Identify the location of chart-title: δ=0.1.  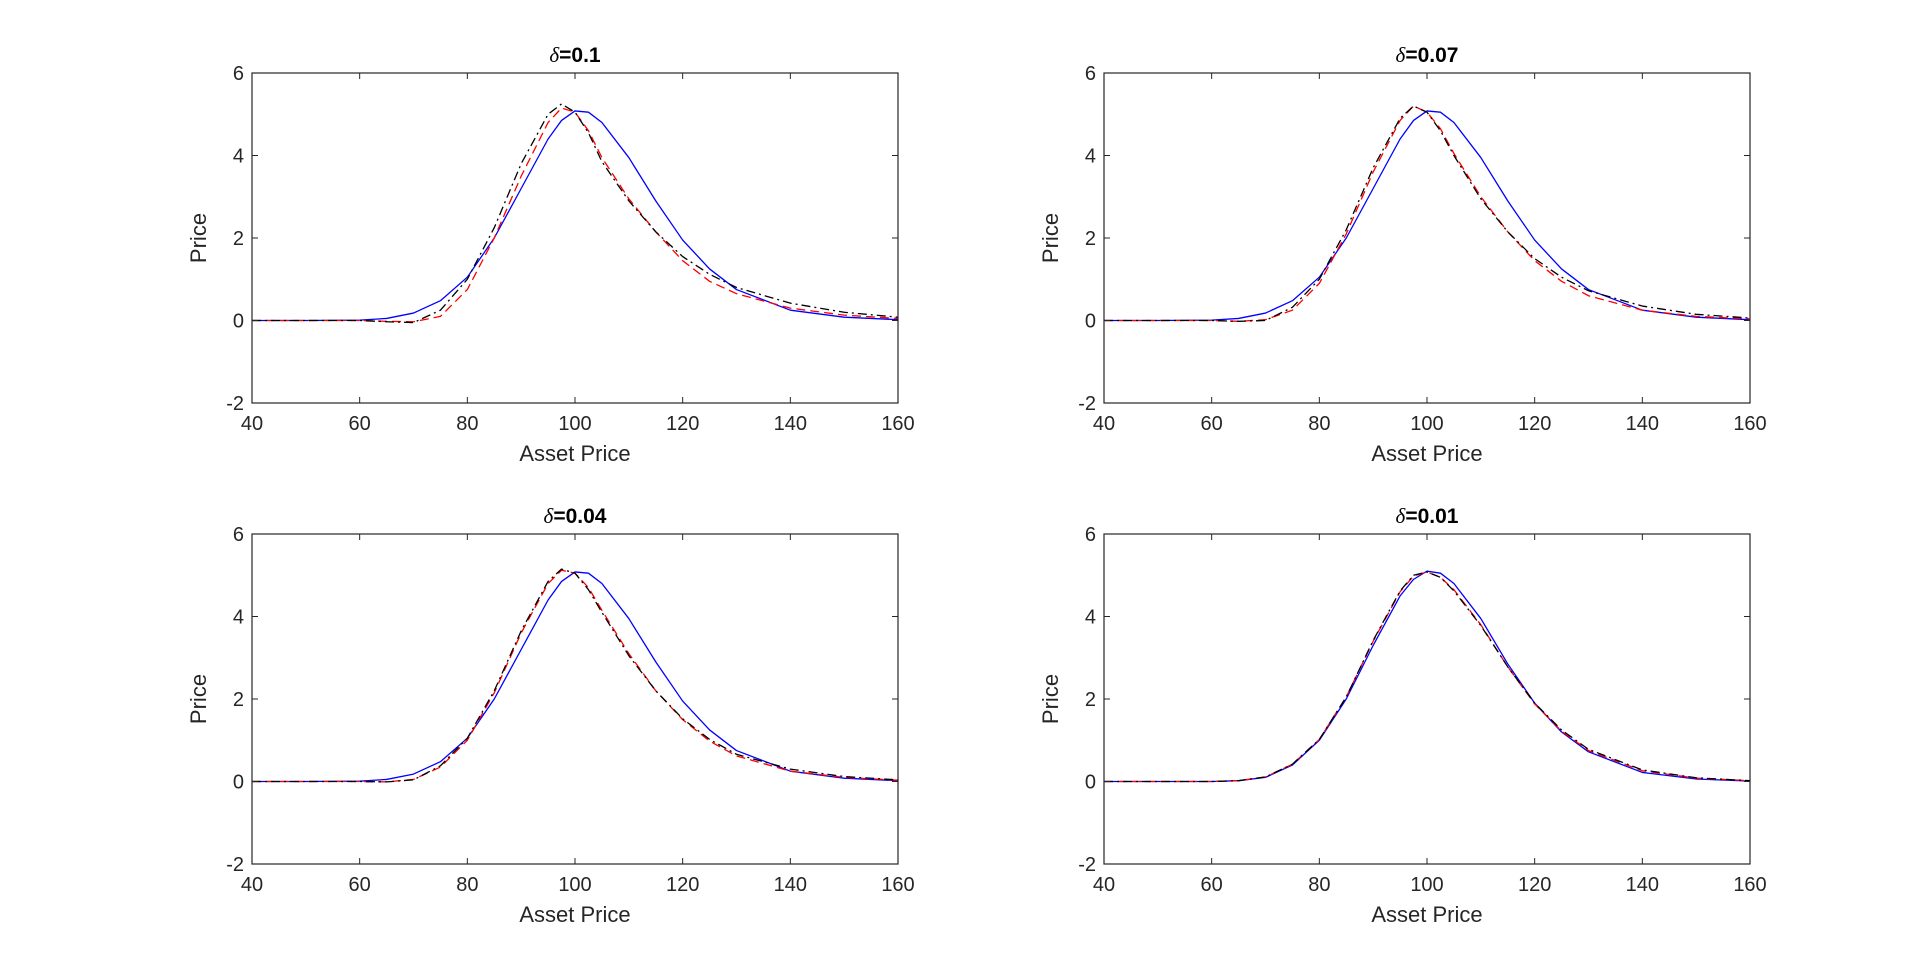
(575, 55).